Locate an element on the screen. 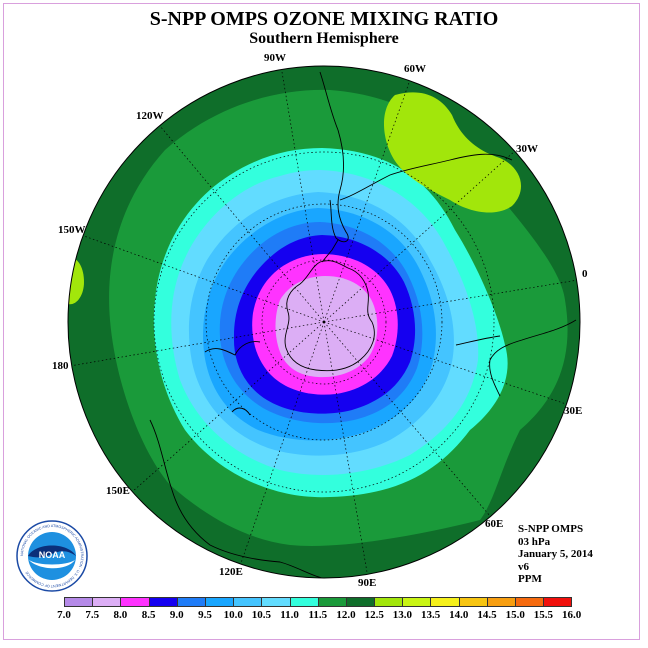 The width and height of the screenshot is (648, 648). meridian-120w is located at coordinates (242, 224).